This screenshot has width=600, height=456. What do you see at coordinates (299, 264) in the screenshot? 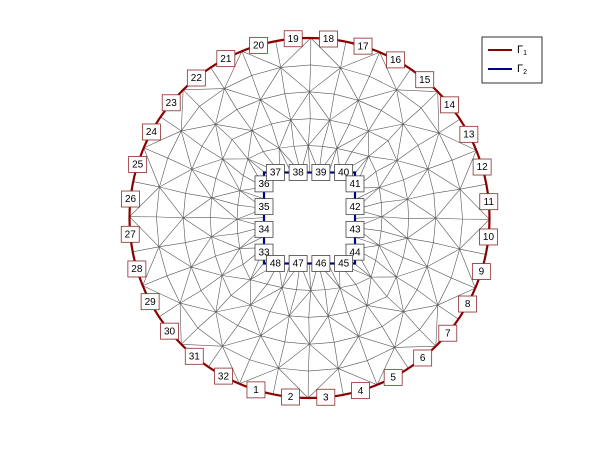
I see `edge-label: 47` at bounding box center [299, 264].